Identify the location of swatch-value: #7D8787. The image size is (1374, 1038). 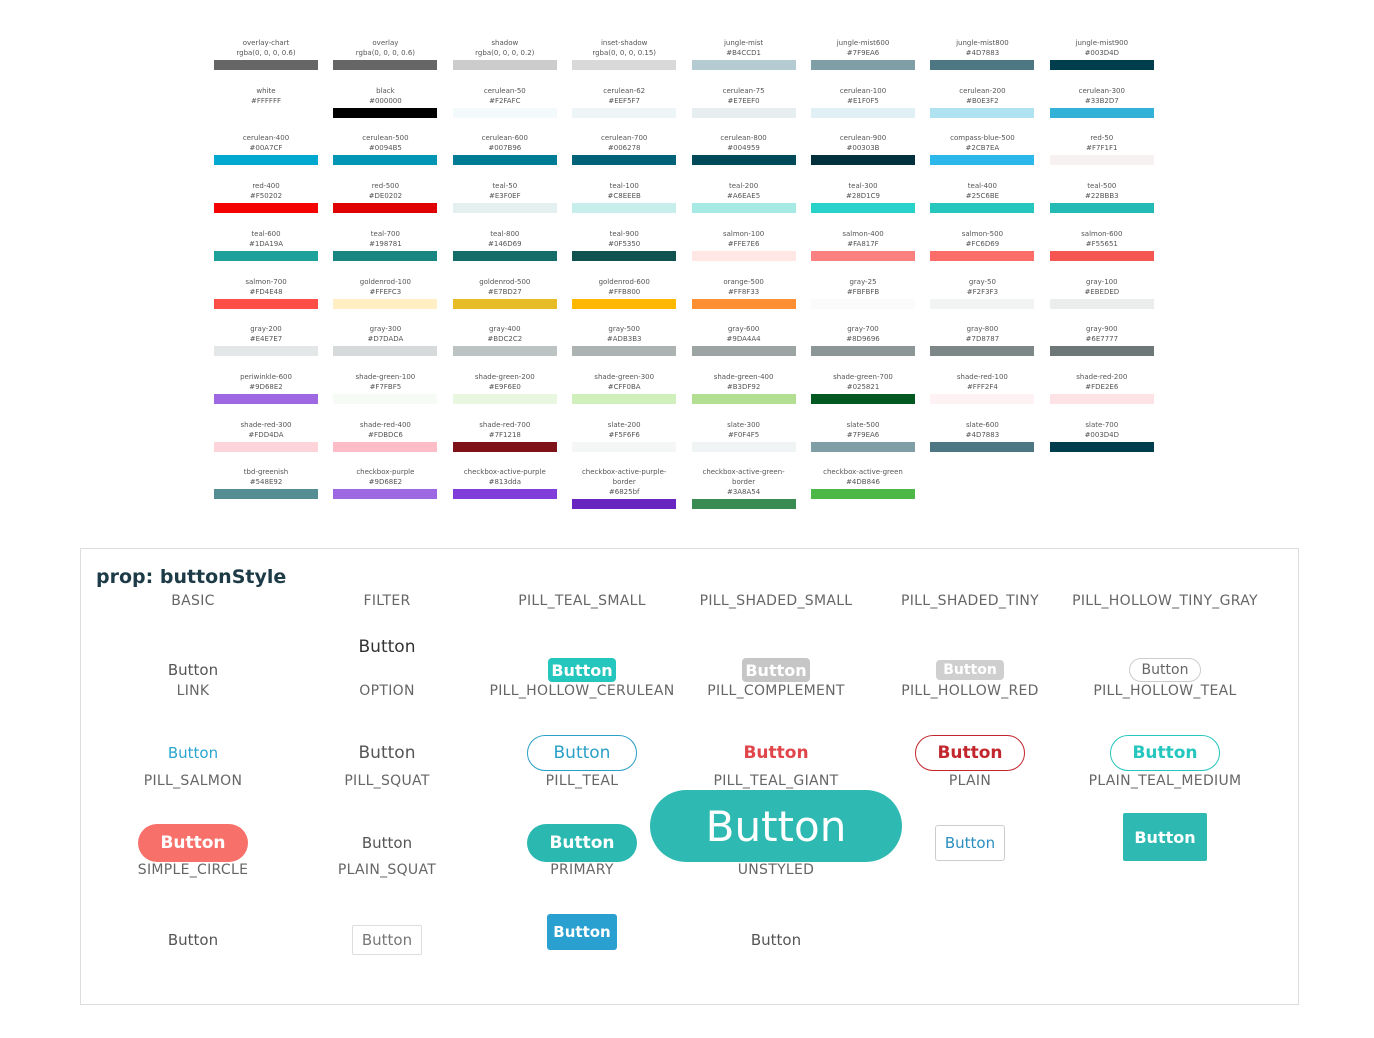
(982, 339).